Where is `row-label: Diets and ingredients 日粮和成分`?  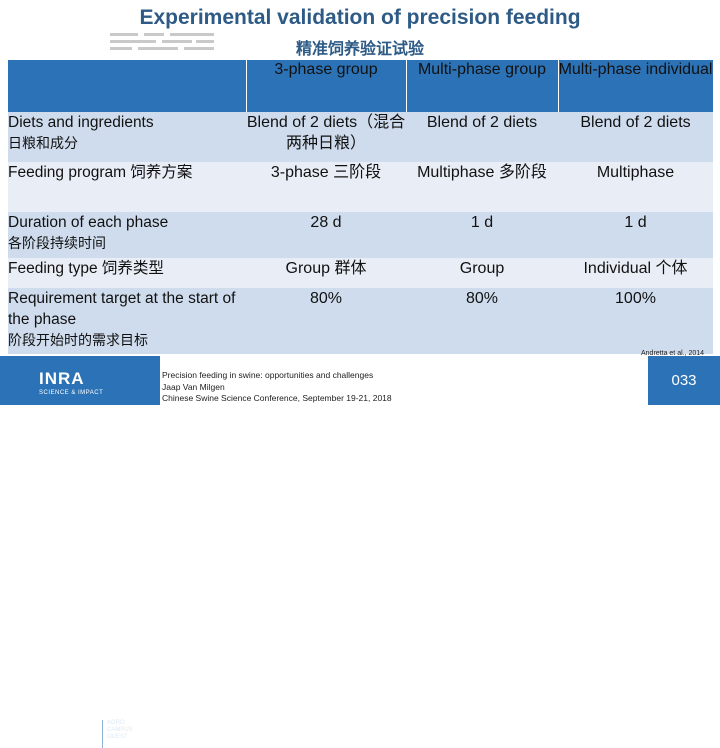
row-label: Diets and ingredients 日粮和成分 is located at coordinates (127, 137).